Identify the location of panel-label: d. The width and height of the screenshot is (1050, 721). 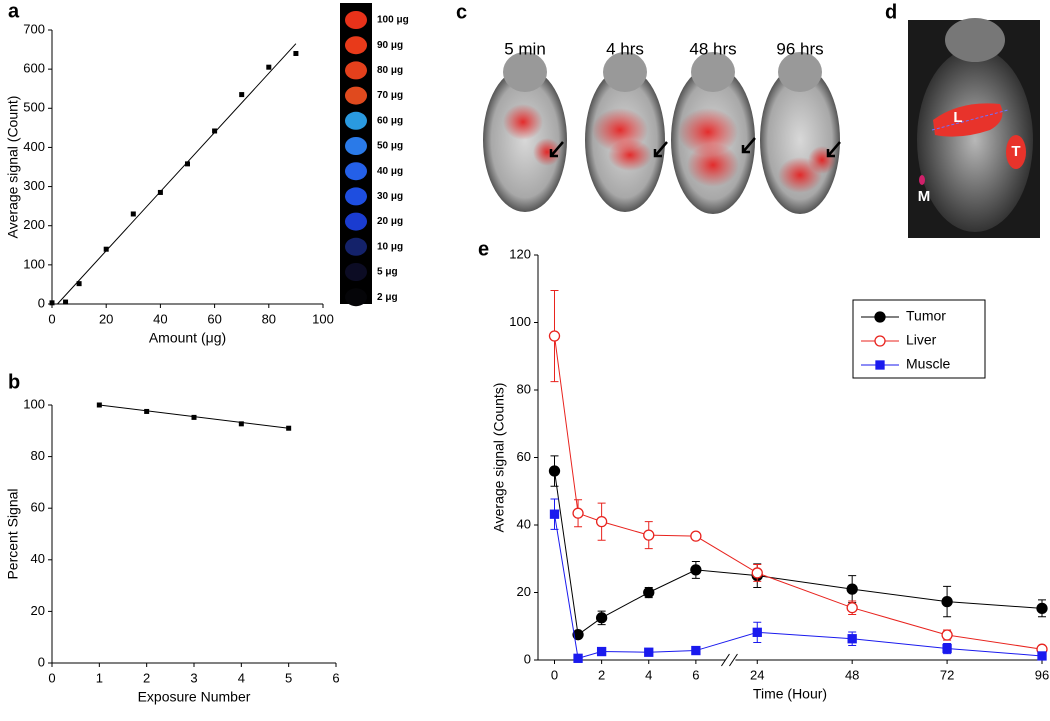
(891, 12).